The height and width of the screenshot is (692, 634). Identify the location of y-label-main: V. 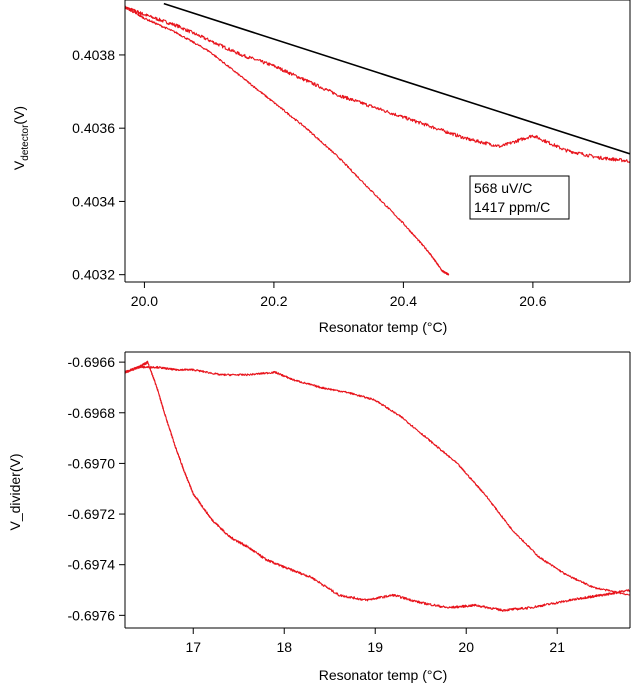
(19, 165).